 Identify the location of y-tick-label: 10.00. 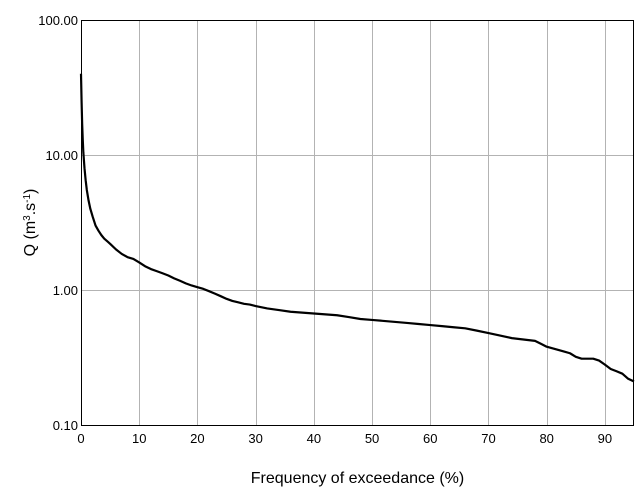
(61, 155).